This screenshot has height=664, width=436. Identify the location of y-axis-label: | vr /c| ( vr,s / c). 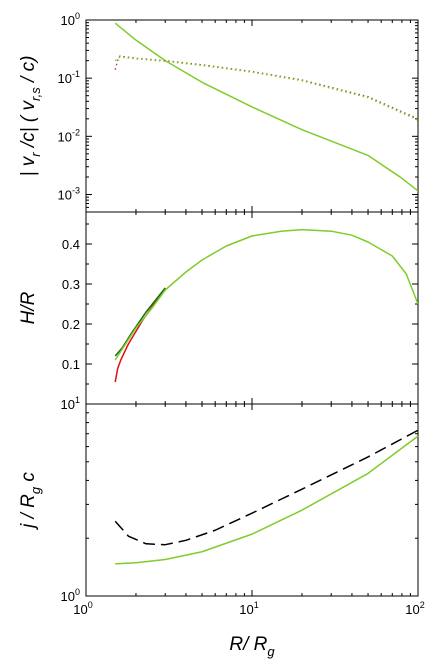
(30, 116).